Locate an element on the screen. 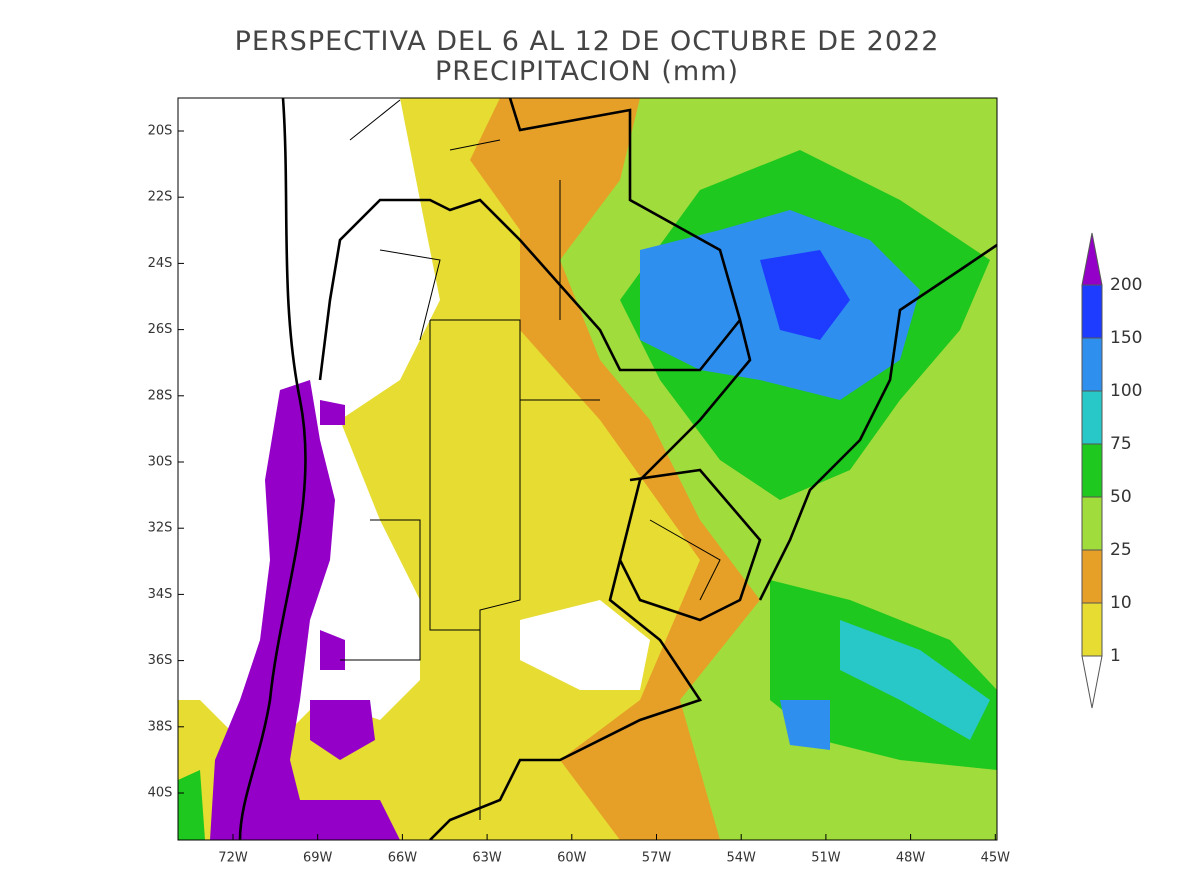 This screenshot has height=894, width=1200. latitude-label: 32S is located at coordinates (160, 528).